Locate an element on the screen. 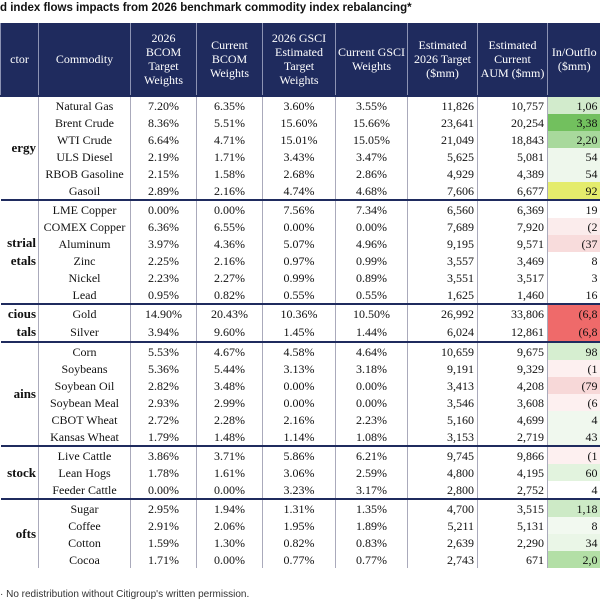 Image resolution: width=600 pixels, height=600 pixels. flow-cell: 16 is located at coordinates (573, 295).